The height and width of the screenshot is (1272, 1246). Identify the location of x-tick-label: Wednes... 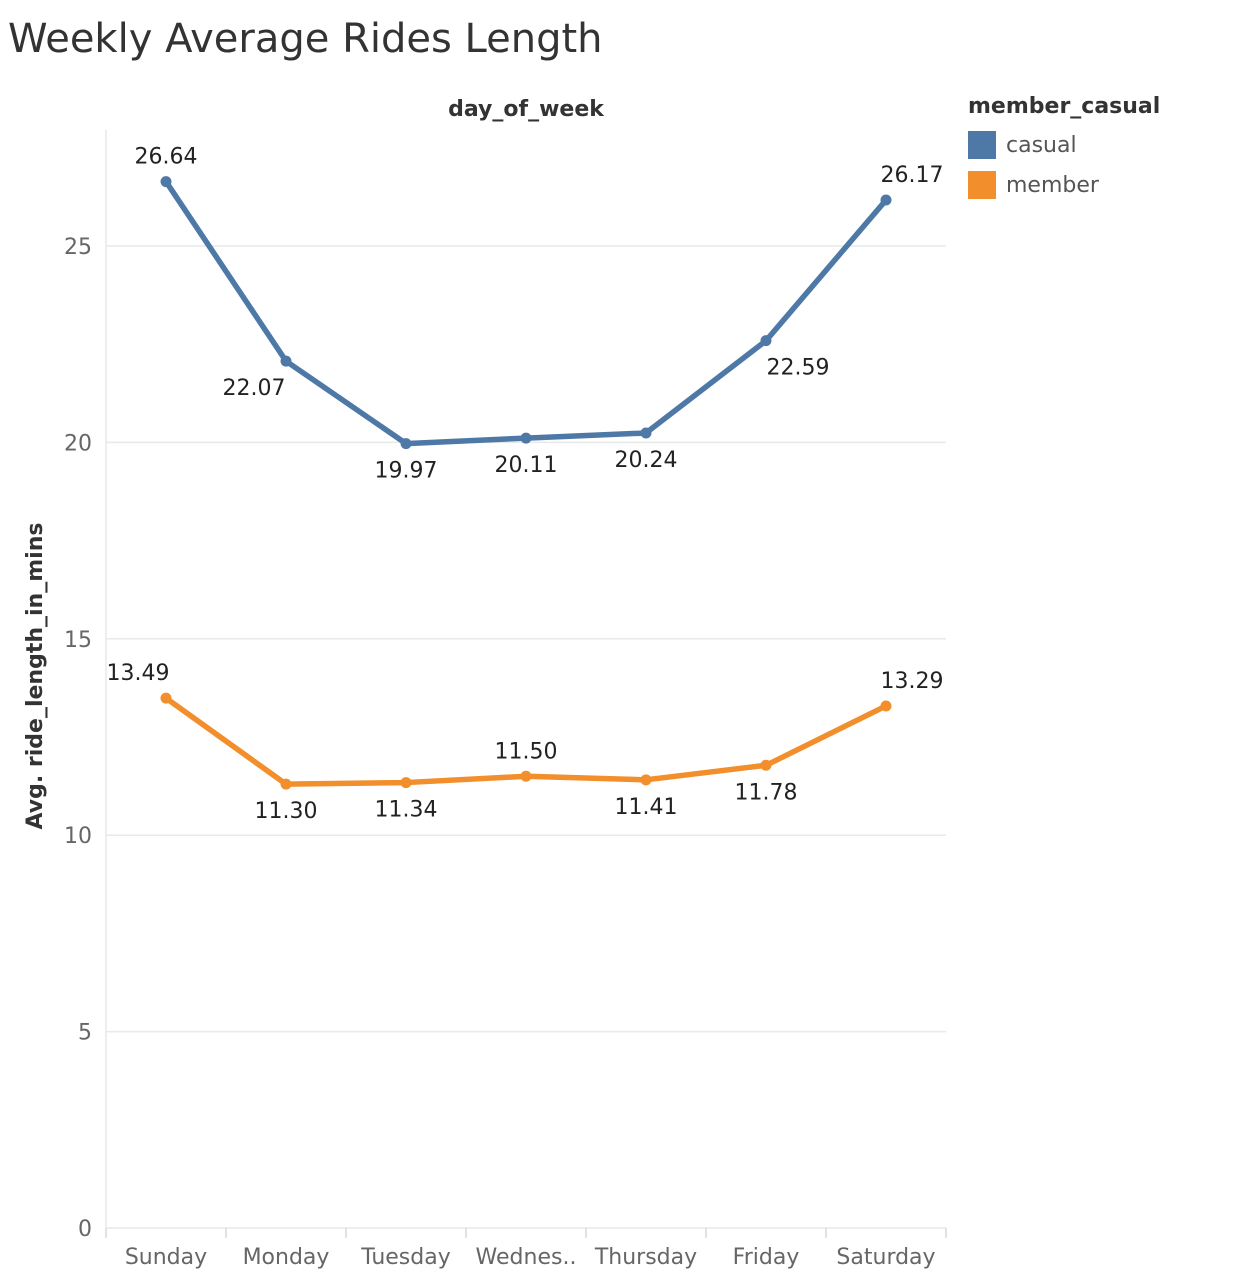
(526, 1257).